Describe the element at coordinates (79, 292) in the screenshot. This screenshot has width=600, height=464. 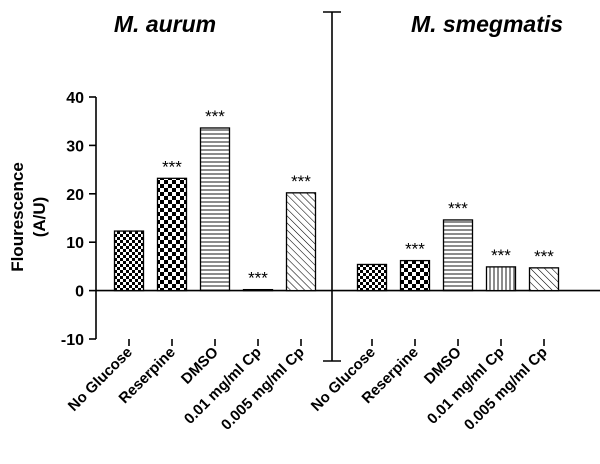
I see `y-tick-label: 0` at that location.